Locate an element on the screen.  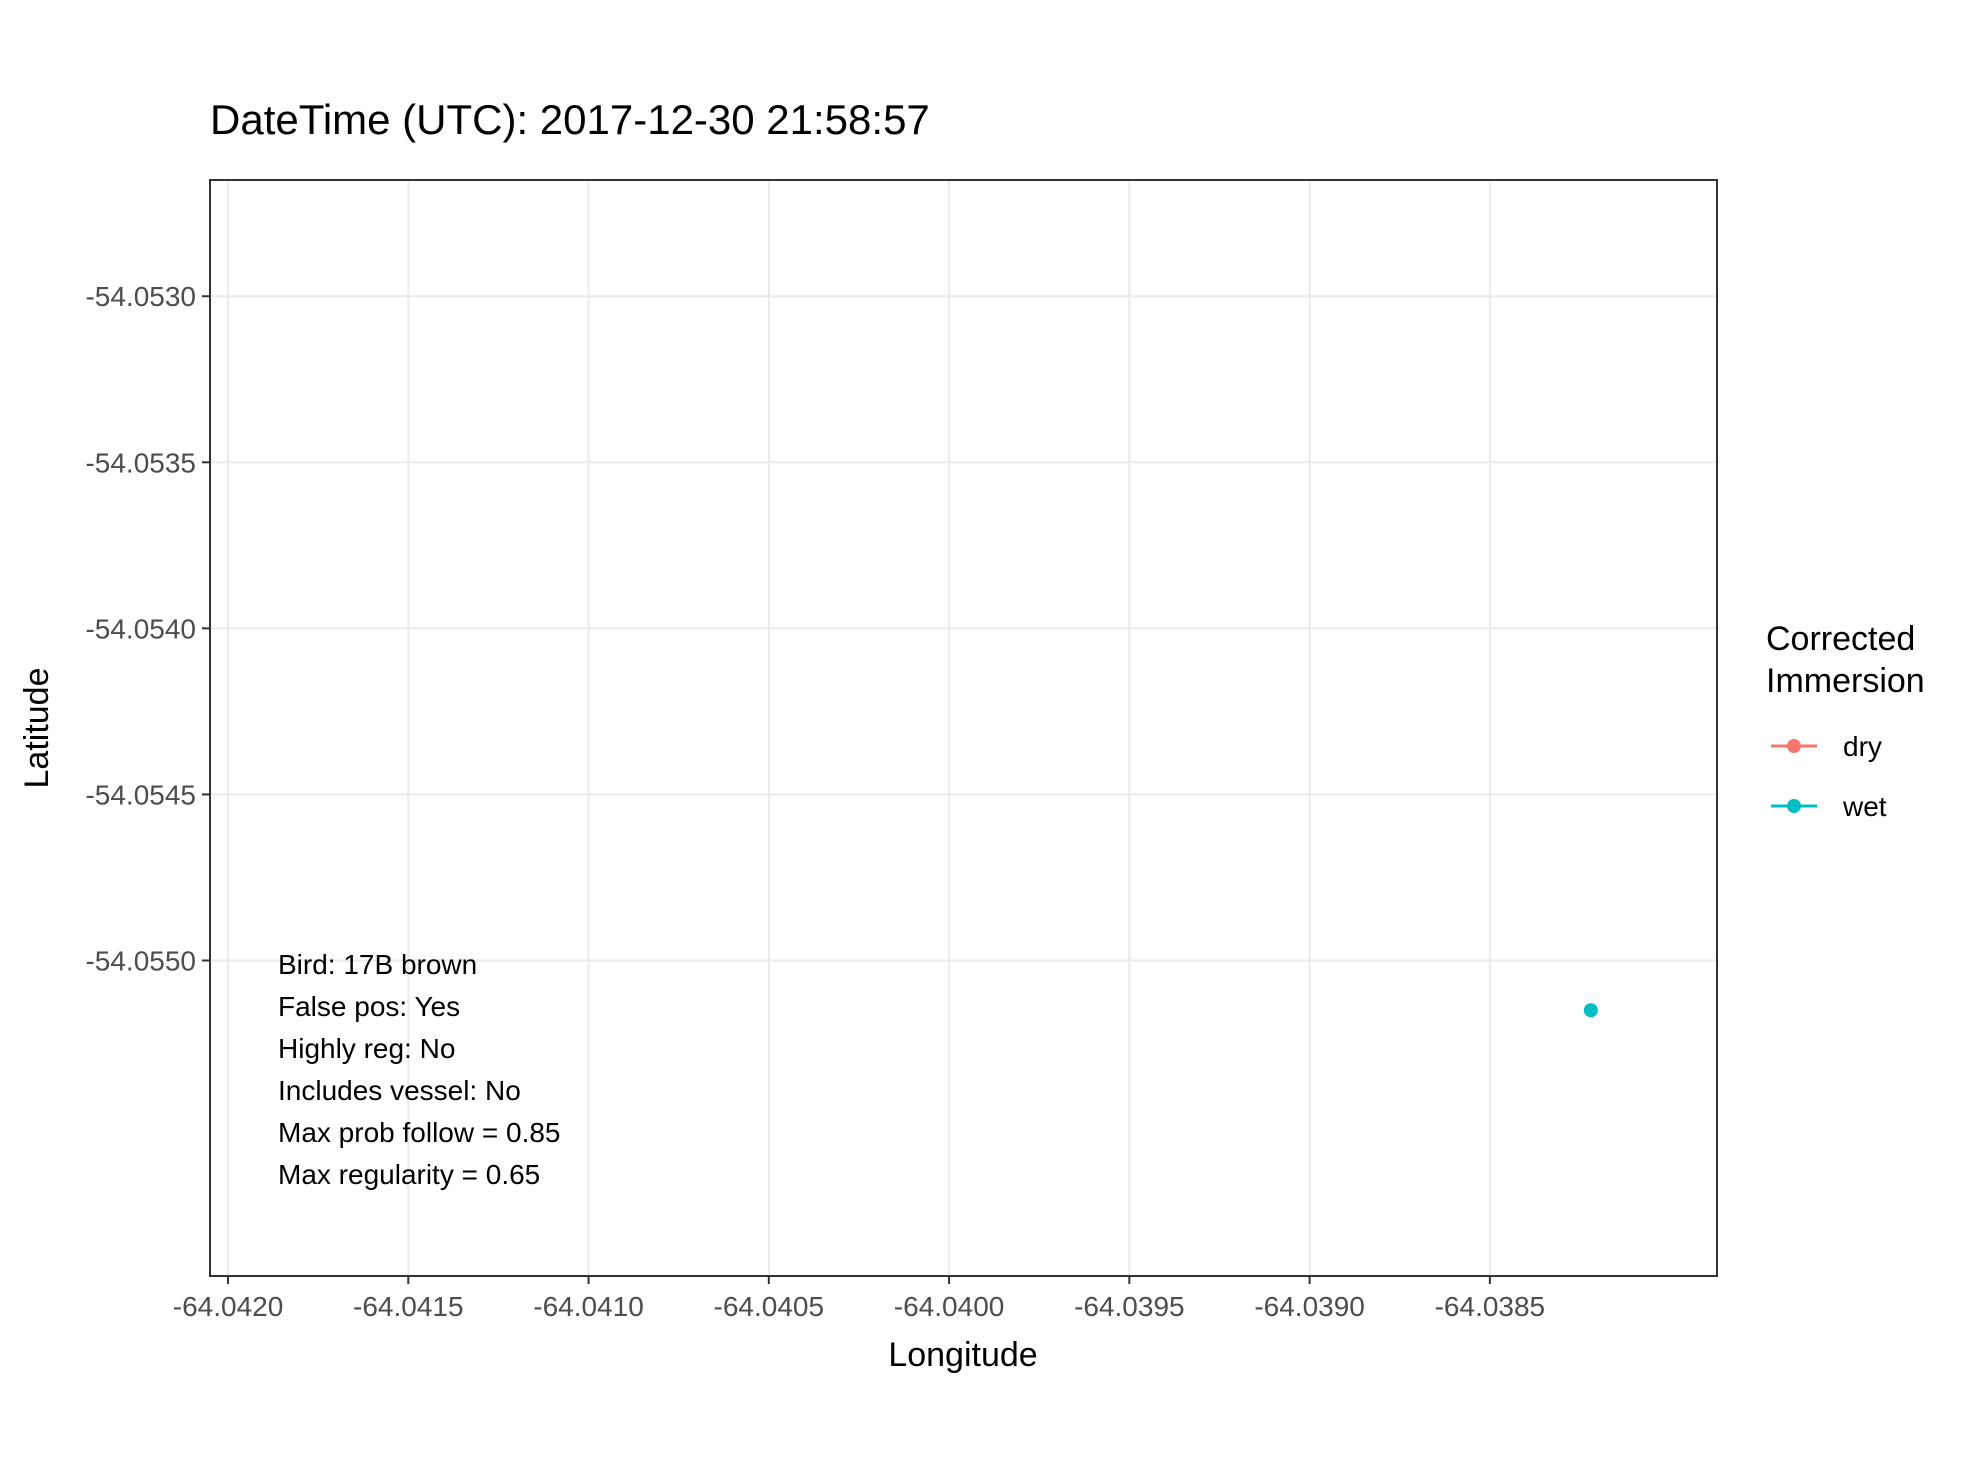
legend-label-wet: wet is located at coordinates (1864, 806).